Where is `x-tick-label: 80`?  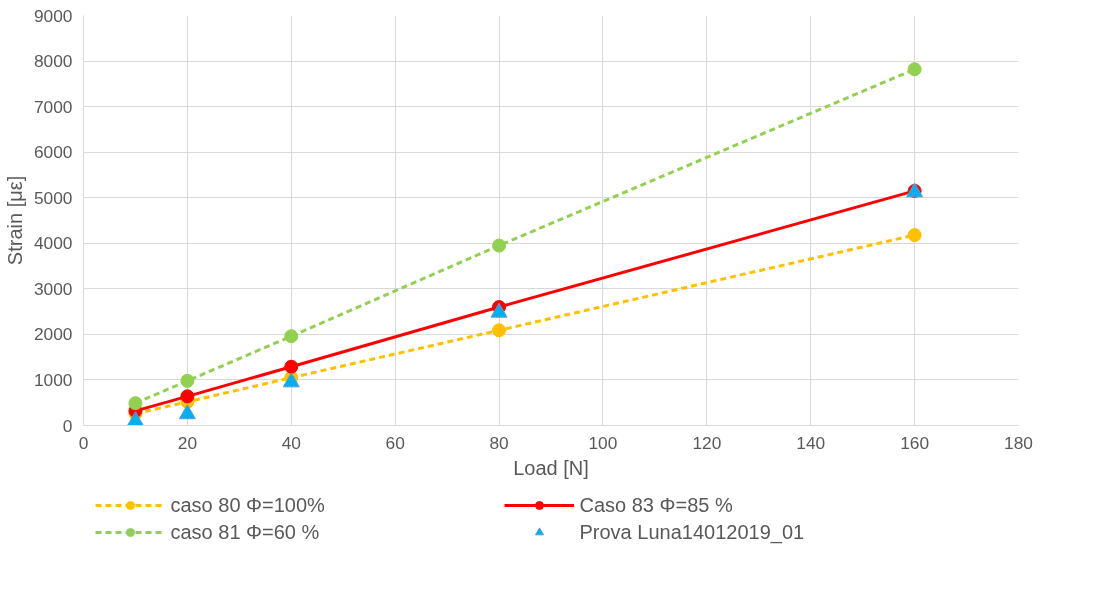
x-tick-label: 80 is located at coordinates (499, 442).